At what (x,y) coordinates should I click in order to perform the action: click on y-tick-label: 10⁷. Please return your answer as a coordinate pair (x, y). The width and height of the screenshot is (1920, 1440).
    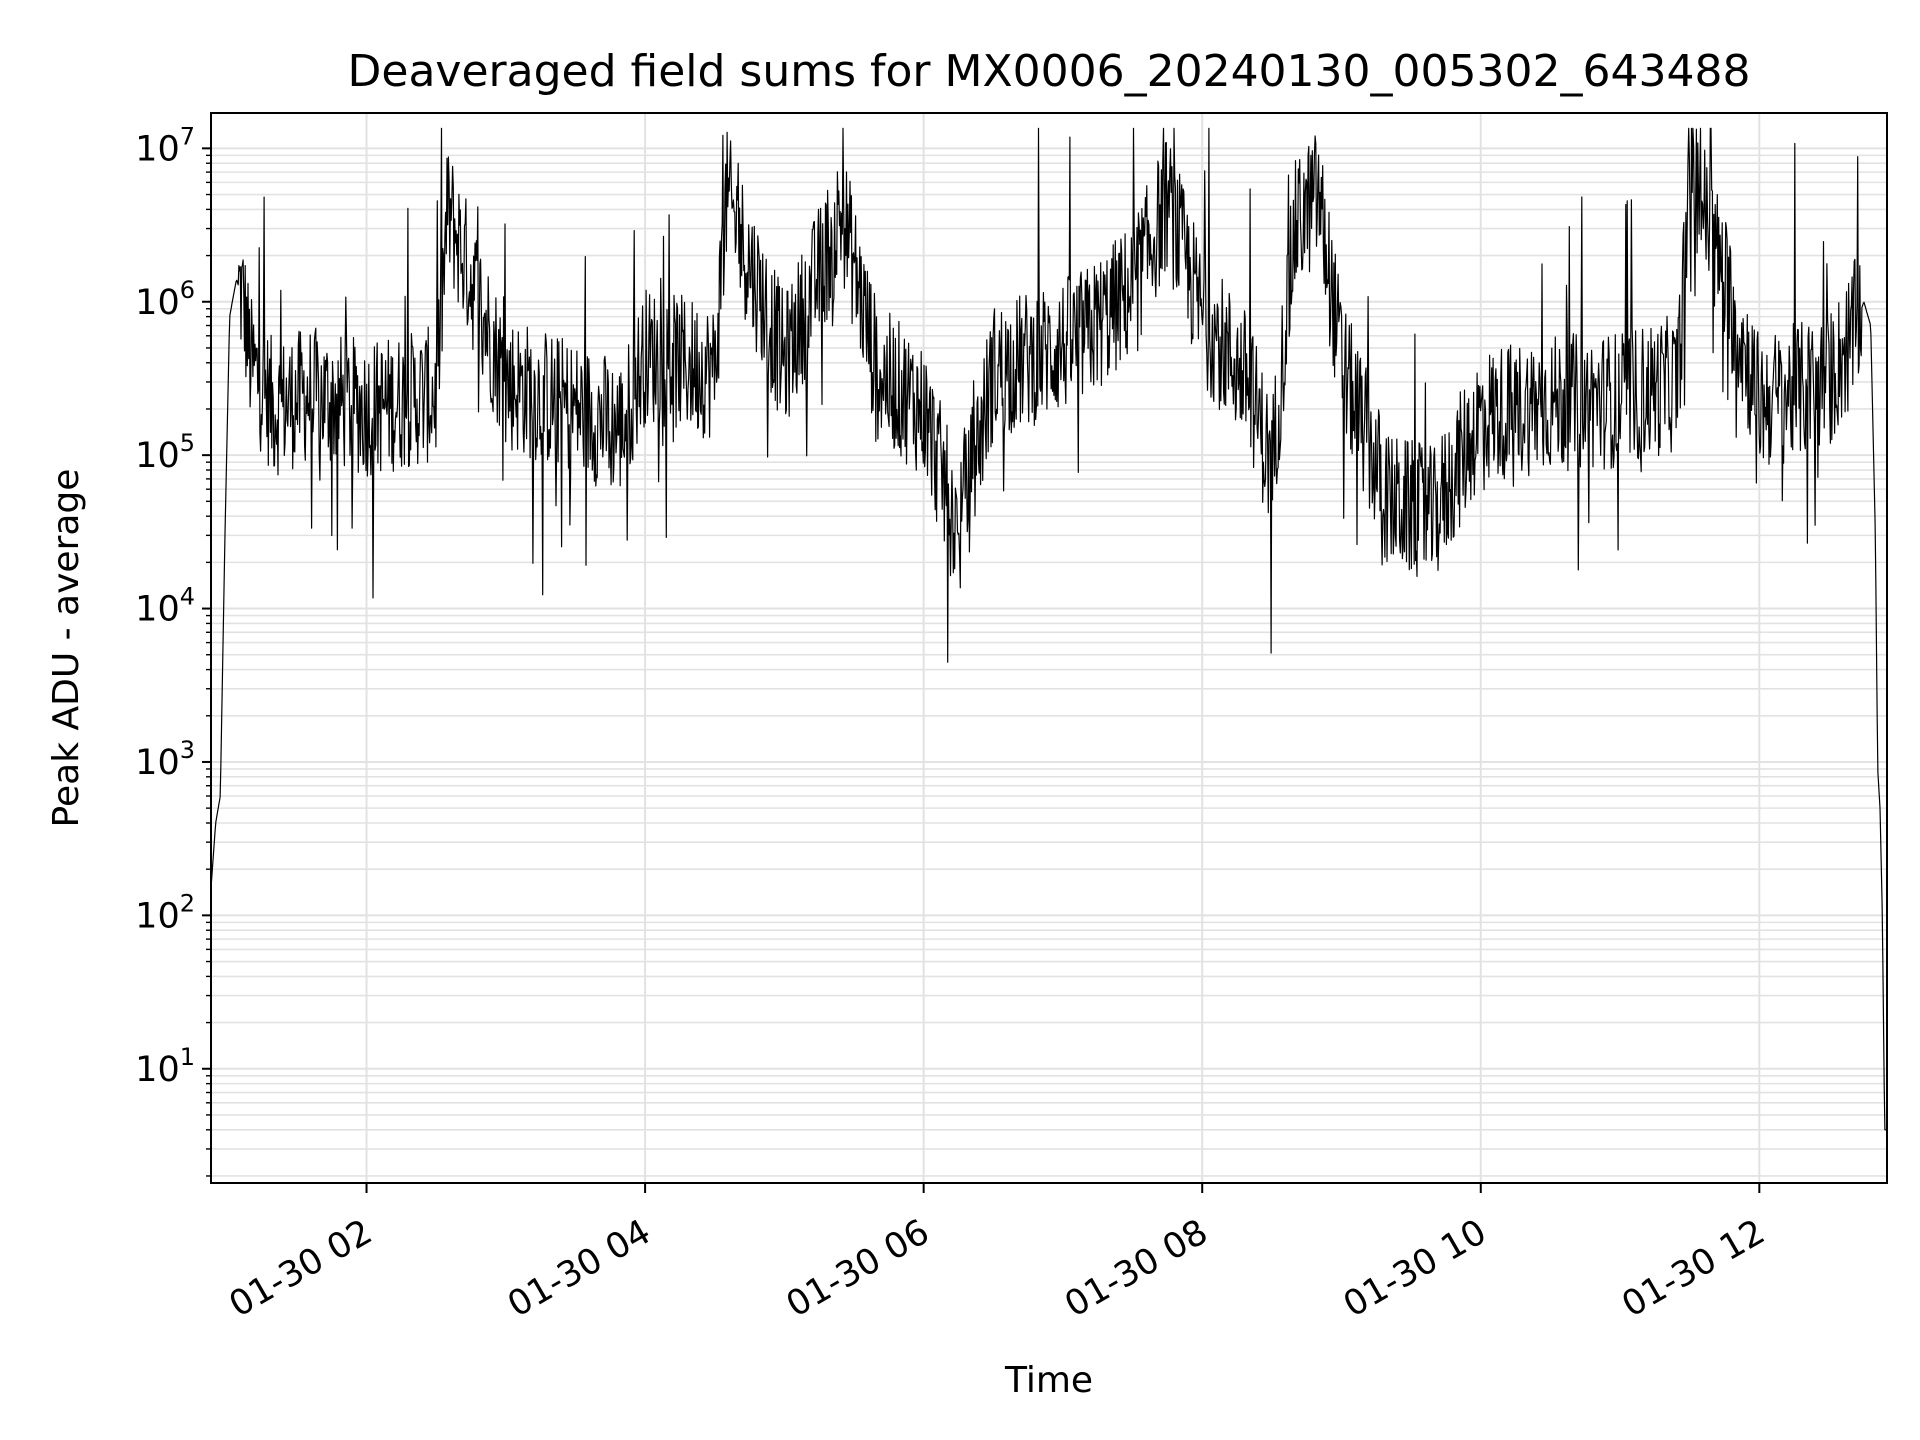
    Looking at the image, I should click on (165, 145).